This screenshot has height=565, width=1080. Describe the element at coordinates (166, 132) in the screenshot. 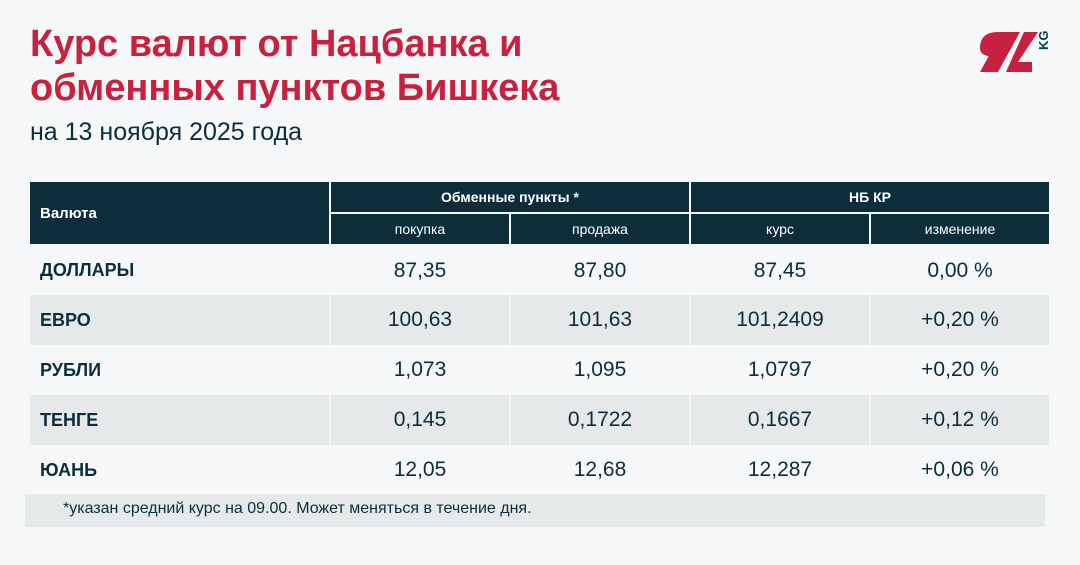

I see `date-subtitle: на 13 ноября 2025 года` at that location.